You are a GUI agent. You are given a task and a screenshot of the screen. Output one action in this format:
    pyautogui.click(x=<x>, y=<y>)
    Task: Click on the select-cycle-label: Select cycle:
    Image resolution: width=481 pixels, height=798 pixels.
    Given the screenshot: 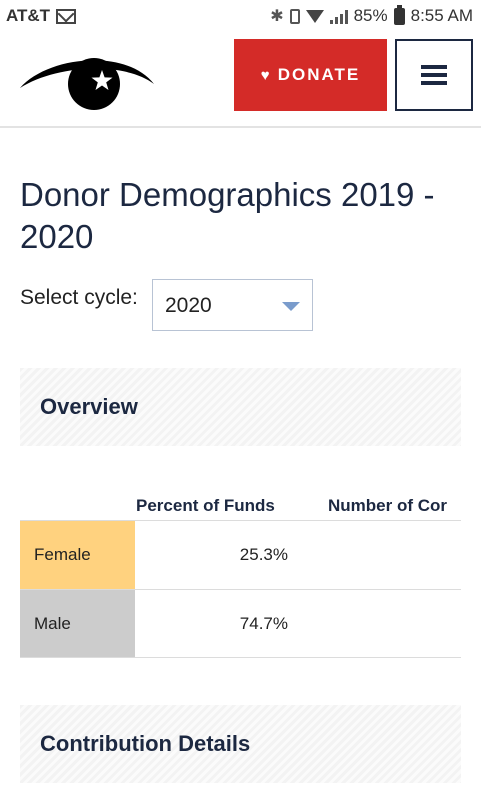 What is the action you would take?
    pyautogui.click(x=79, y=297)
    